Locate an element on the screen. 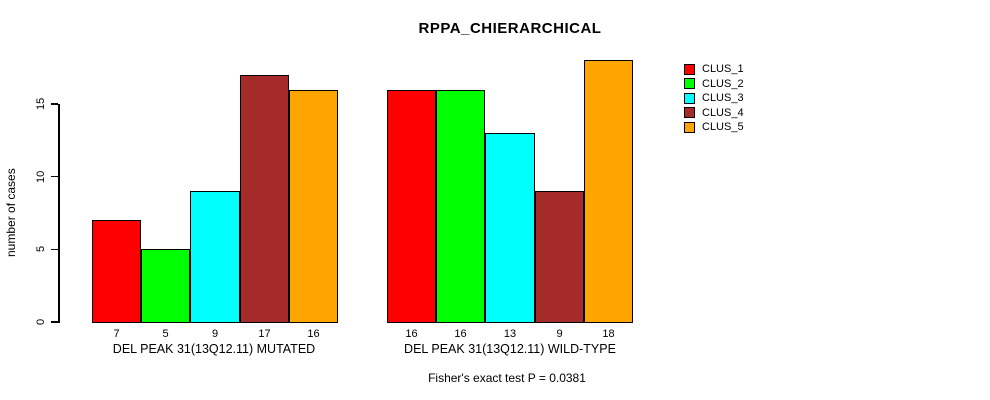  bar-clus_2-group1 is located at coordinates (460, 206).